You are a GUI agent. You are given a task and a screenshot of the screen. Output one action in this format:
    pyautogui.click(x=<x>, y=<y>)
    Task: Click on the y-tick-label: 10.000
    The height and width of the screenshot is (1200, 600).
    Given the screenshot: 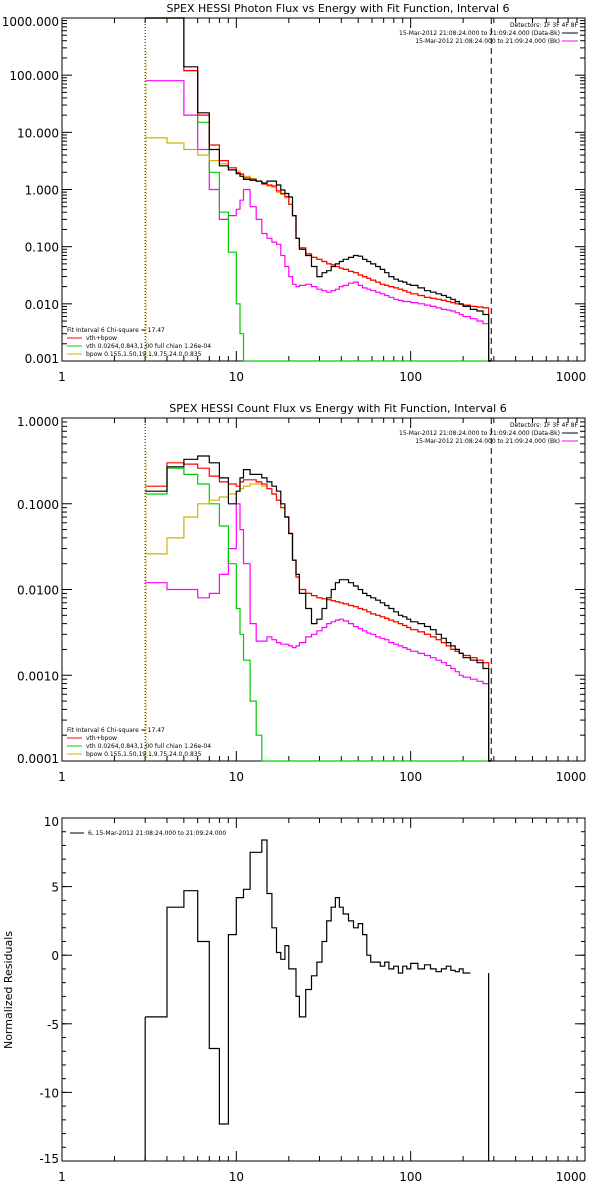 What is the action you would take?
    pyautogui.click(x=38, y=133)
    